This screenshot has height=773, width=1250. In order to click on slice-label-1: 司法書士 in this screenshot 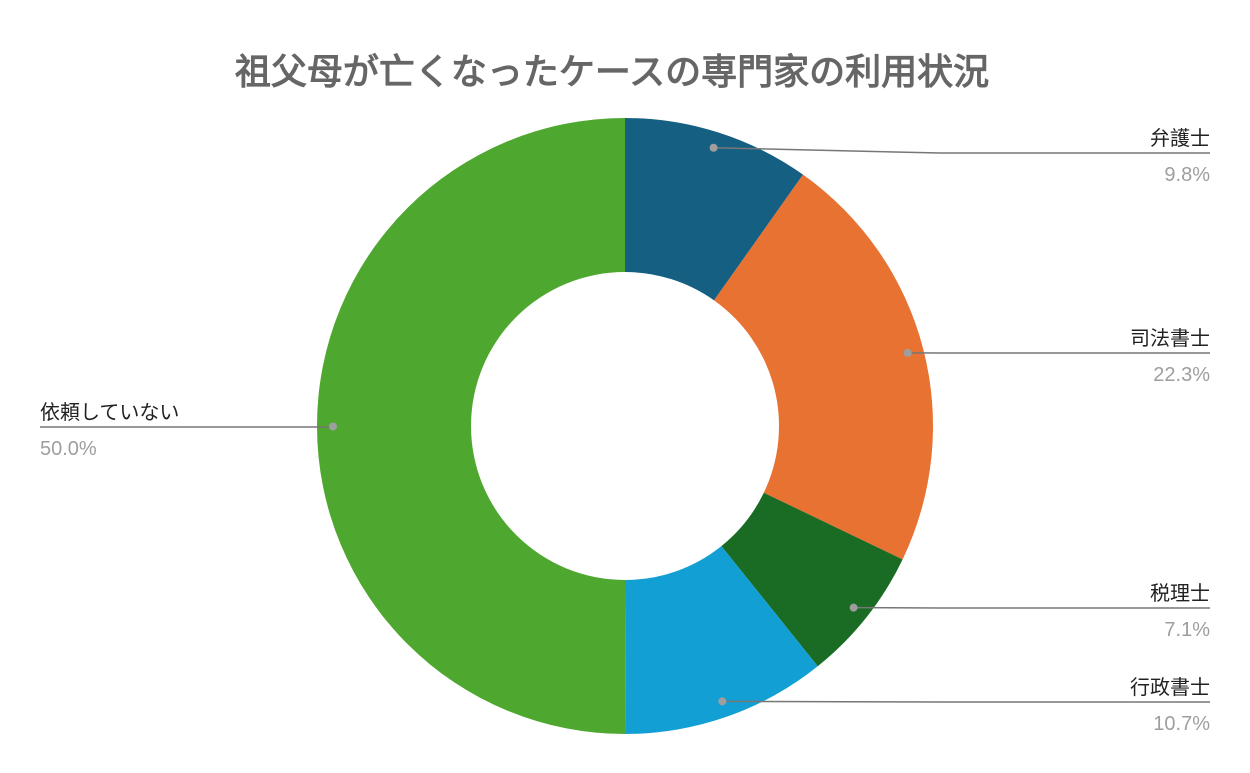, I will do `click(1170, 338)`.